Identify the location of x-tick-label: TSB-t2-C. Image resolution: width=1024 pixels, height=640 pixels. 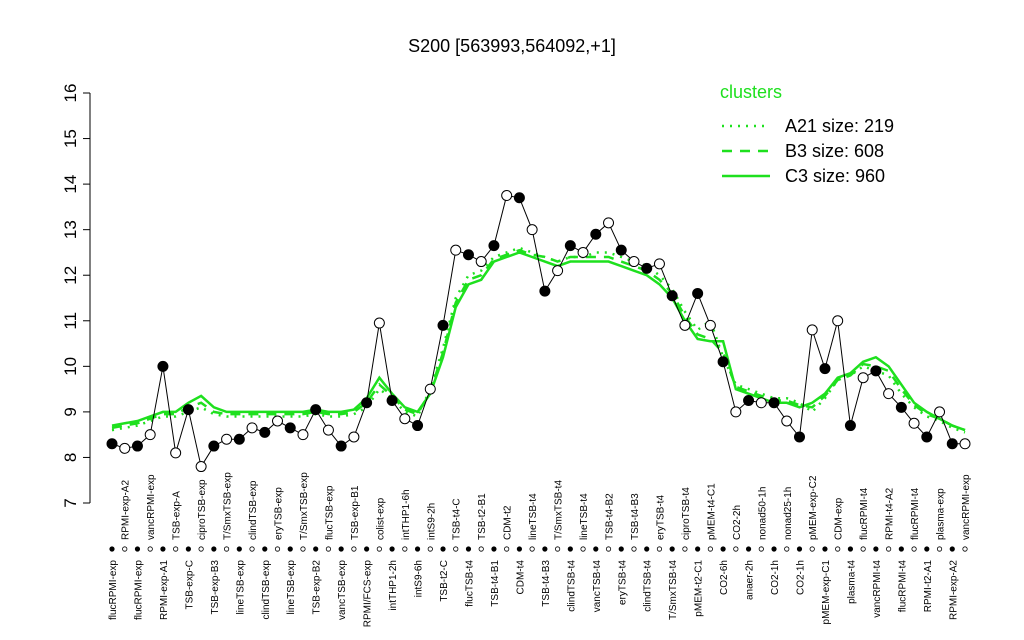
(444, 581).